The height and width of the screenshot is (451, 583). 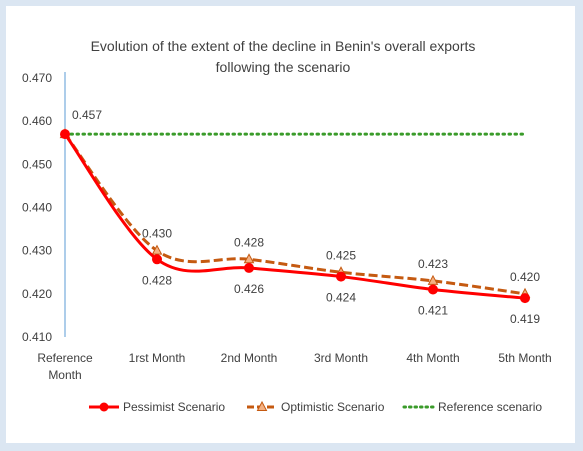 What do you see at coordinates (157, 358) in the screenshot?
I see `x-tick-label: 1rst Month` at bounding box center [157, 358].